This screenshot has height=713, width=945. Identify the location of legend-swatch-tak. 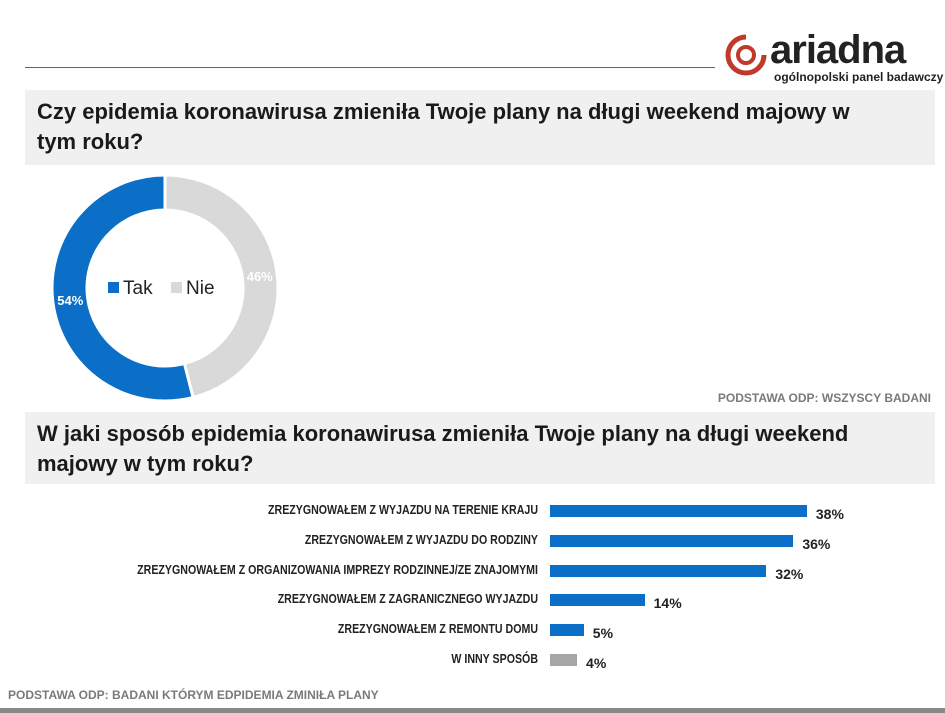
(113, 287).